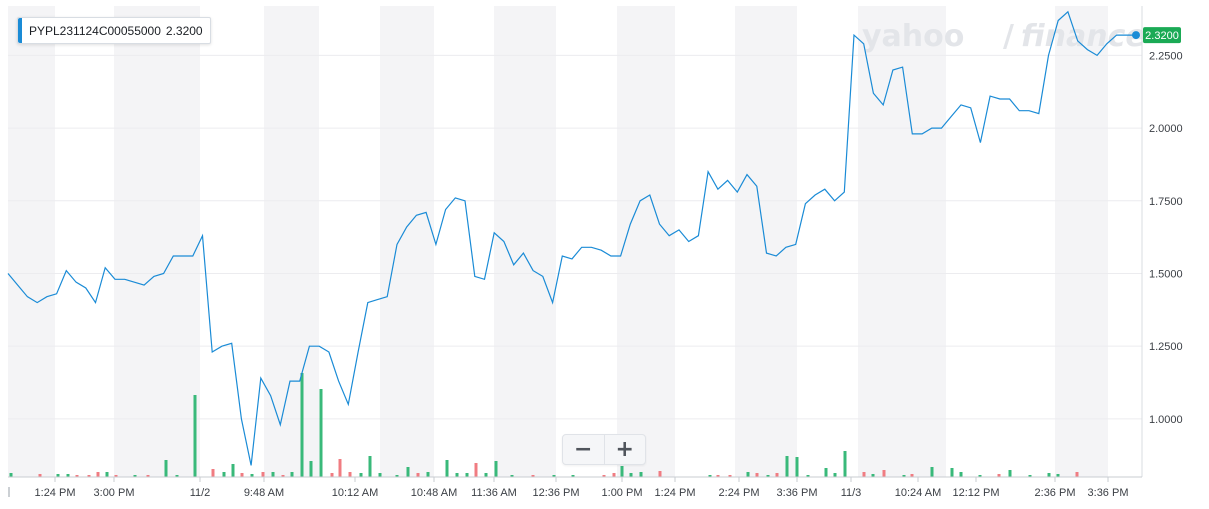 This screenshot has height=509, width=1209. Describe the element at coordinates (434, 493) in the screenshot. I see `x-tick-label: 10:48 AM` at that location.